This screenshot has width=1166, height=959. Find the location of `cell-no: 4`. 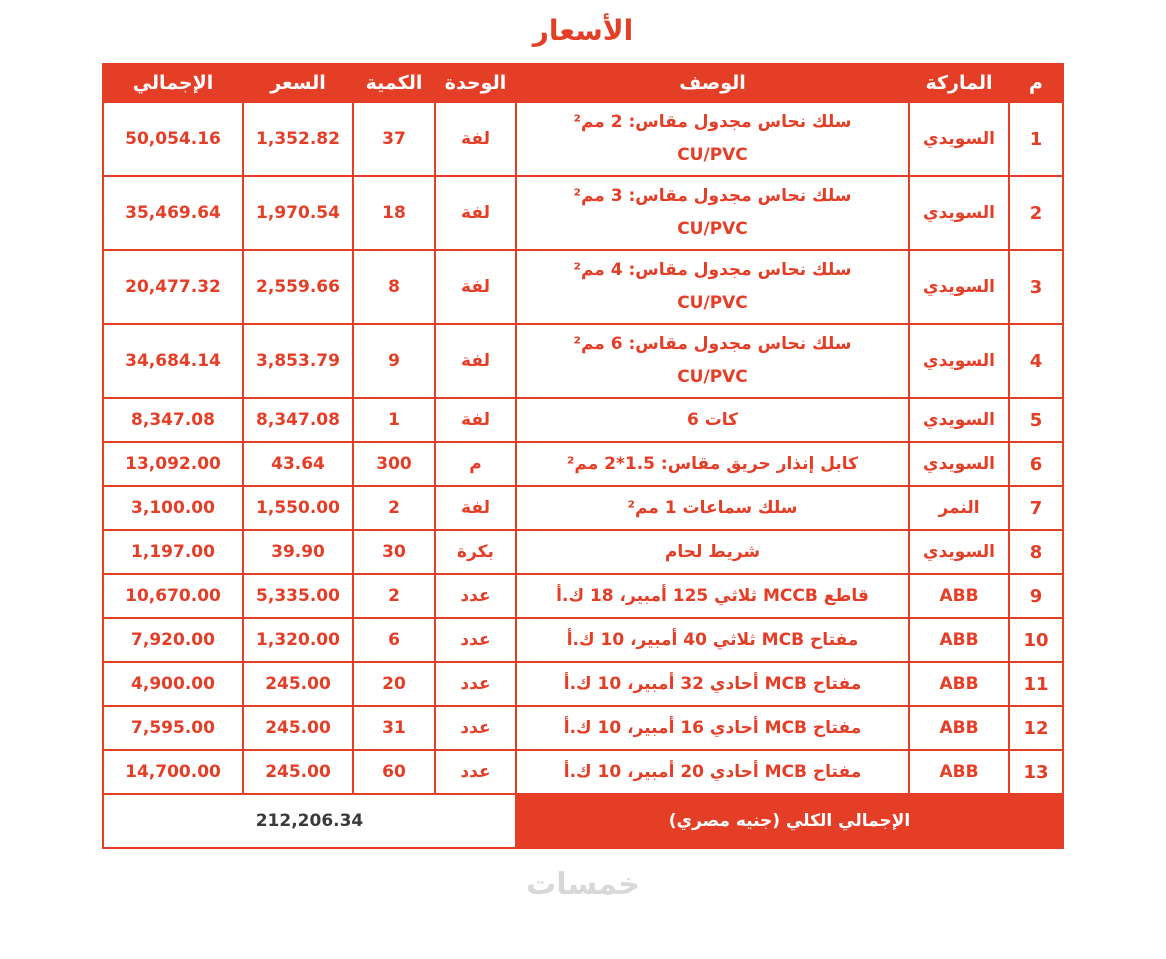

cell-no: 4 is located at coordinates (1036, 361).